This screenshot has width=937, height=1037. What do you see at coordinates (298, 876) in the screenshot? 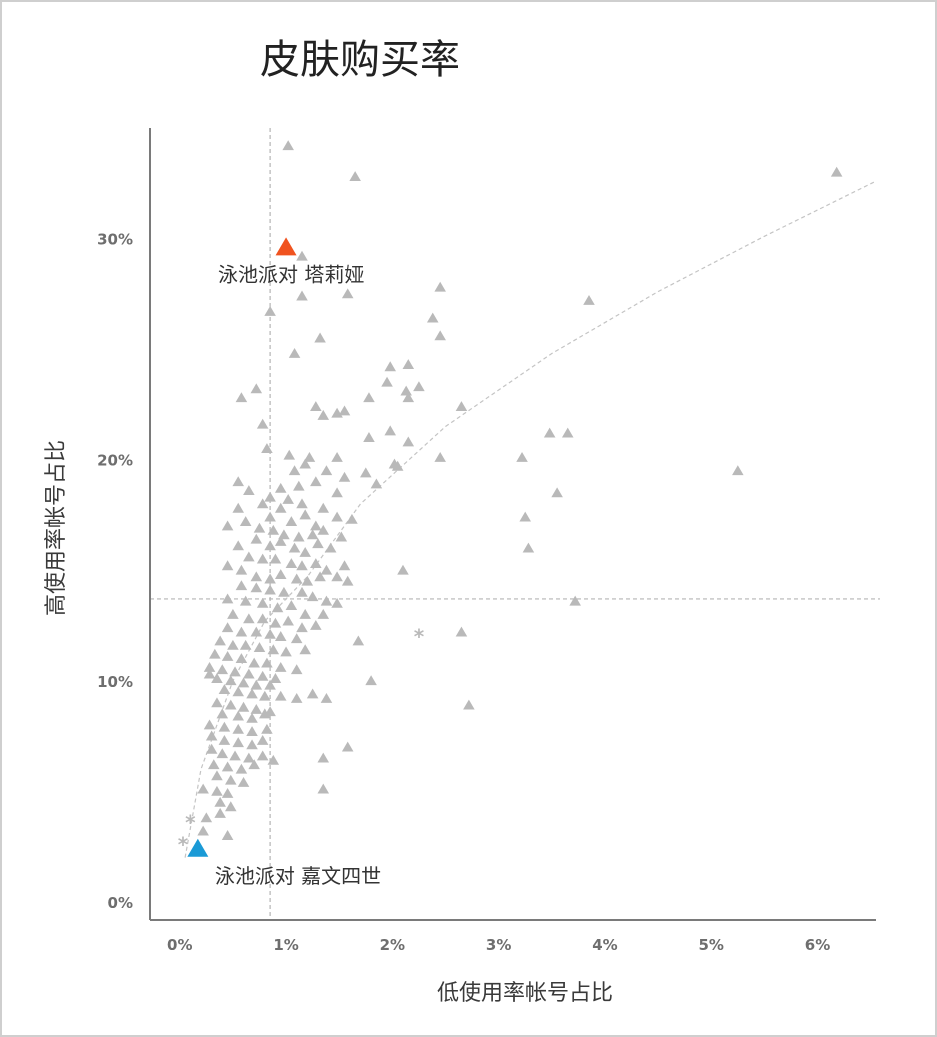
I see `highlight-label: 泳池派对 嘉文四世` at bounding box center [298, 876].